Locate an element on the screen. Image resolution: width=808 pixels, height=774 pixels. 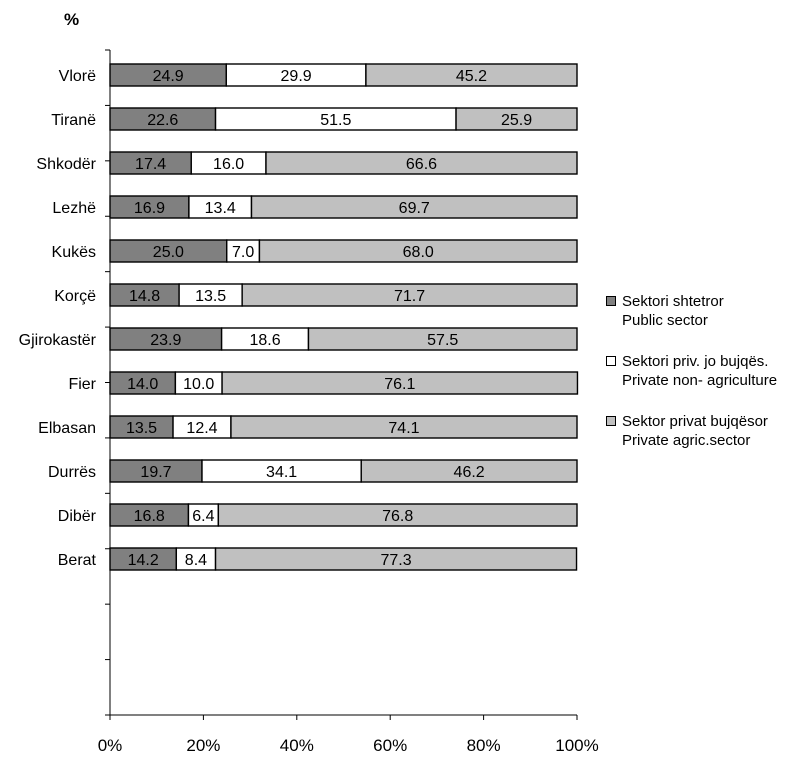
legend-swatch-private-non-agriculture is located at coordinates (611, 361).